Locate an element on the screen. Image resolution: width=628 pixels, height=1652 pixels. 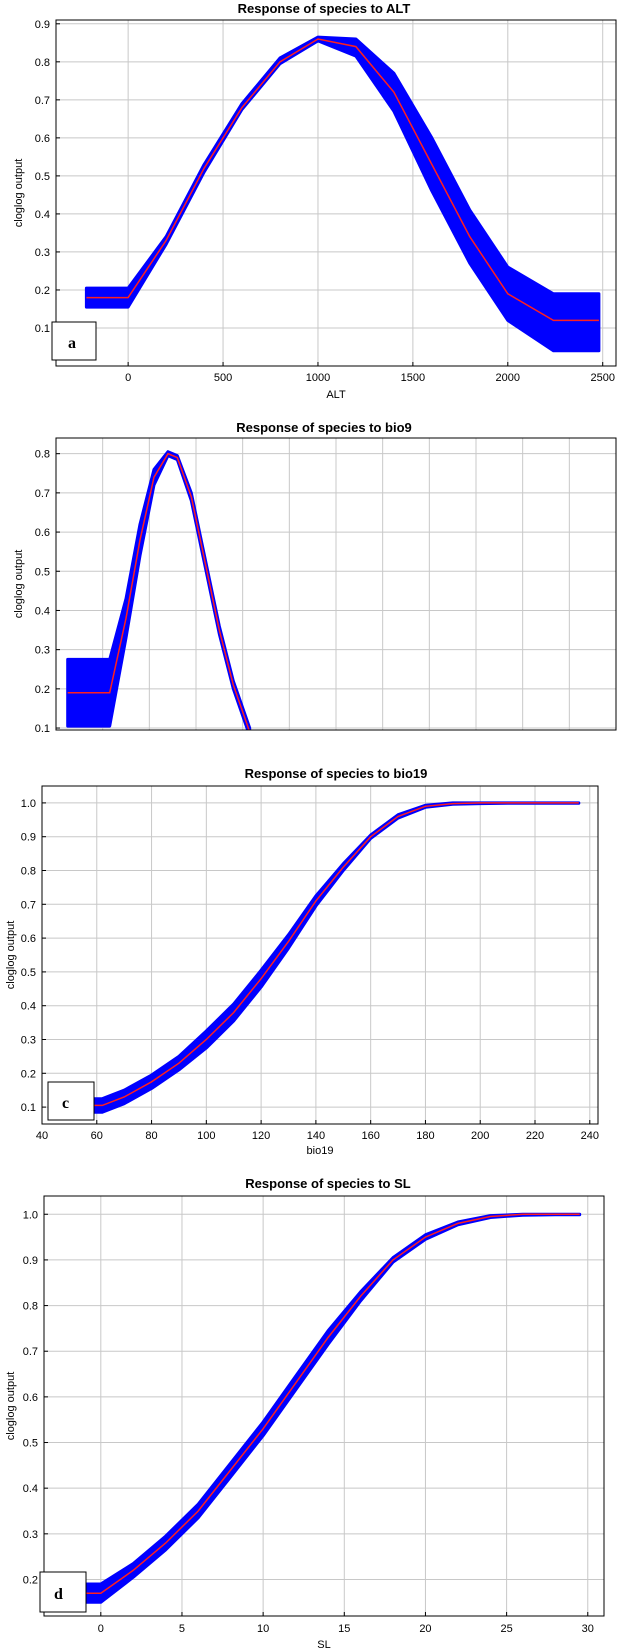
x-tick-label: 100 is located at coordinates (206, 1136).